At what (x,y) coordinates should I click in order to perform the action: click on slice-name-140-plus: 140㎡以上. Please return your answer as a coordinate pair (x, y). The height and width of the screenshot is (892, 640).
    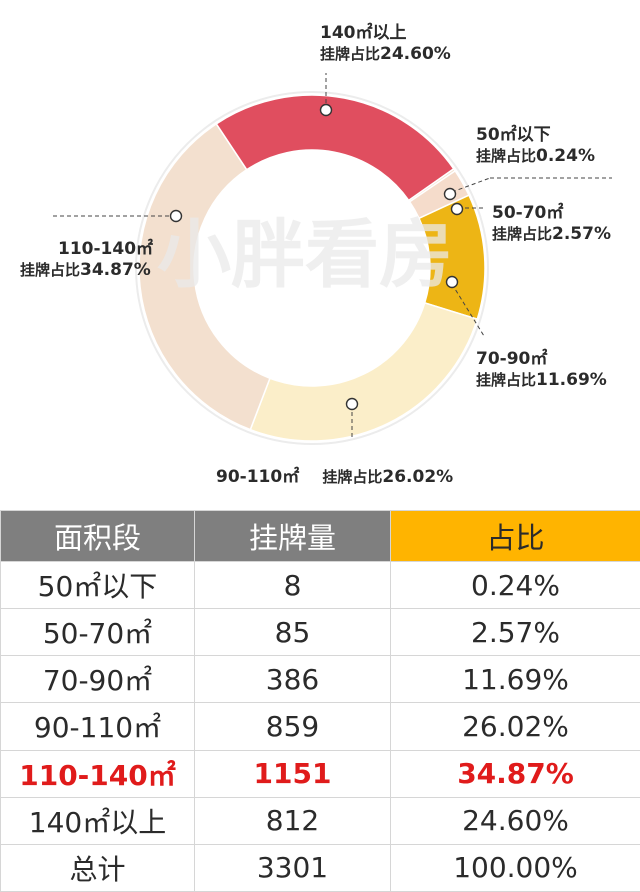
    Looking at the image, I should click on (363, 33).